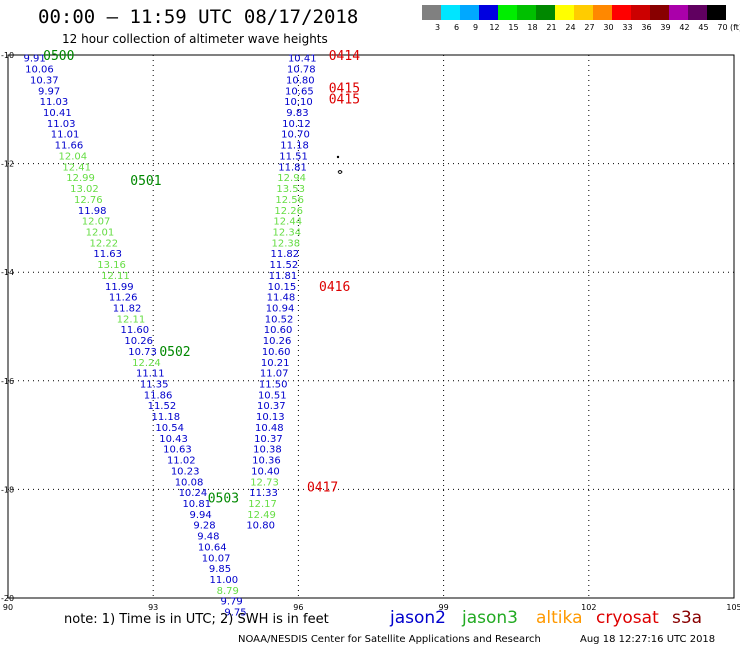  Describe the element at coordinates (288, 211) in the screenshot. I see `wave-height-value: 12.26` at that location.